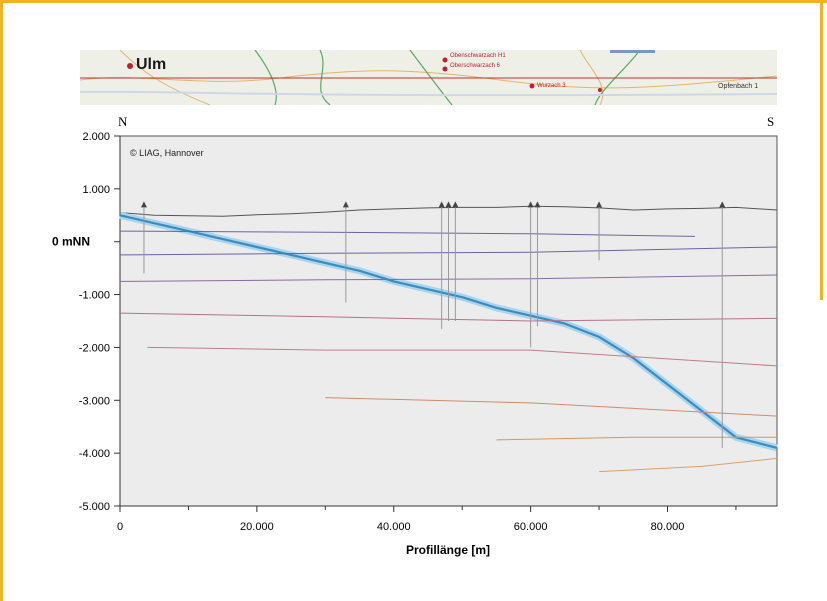 This screenshot has height=601, width=827. Describe the element at coordinates (475, 66) in the screenshot. I see `map-place-label: Oberschwarzach 6` at that location.